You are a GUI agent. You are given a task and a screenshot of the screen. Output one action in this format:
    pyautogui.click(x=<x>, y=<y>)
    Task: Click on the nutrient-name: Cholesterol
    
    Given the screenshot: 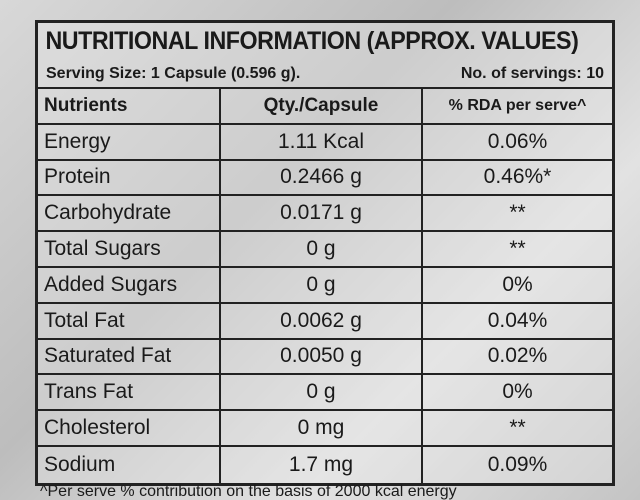 What is the action you would take?
    pyautogui.click(x=129, y=428)
    